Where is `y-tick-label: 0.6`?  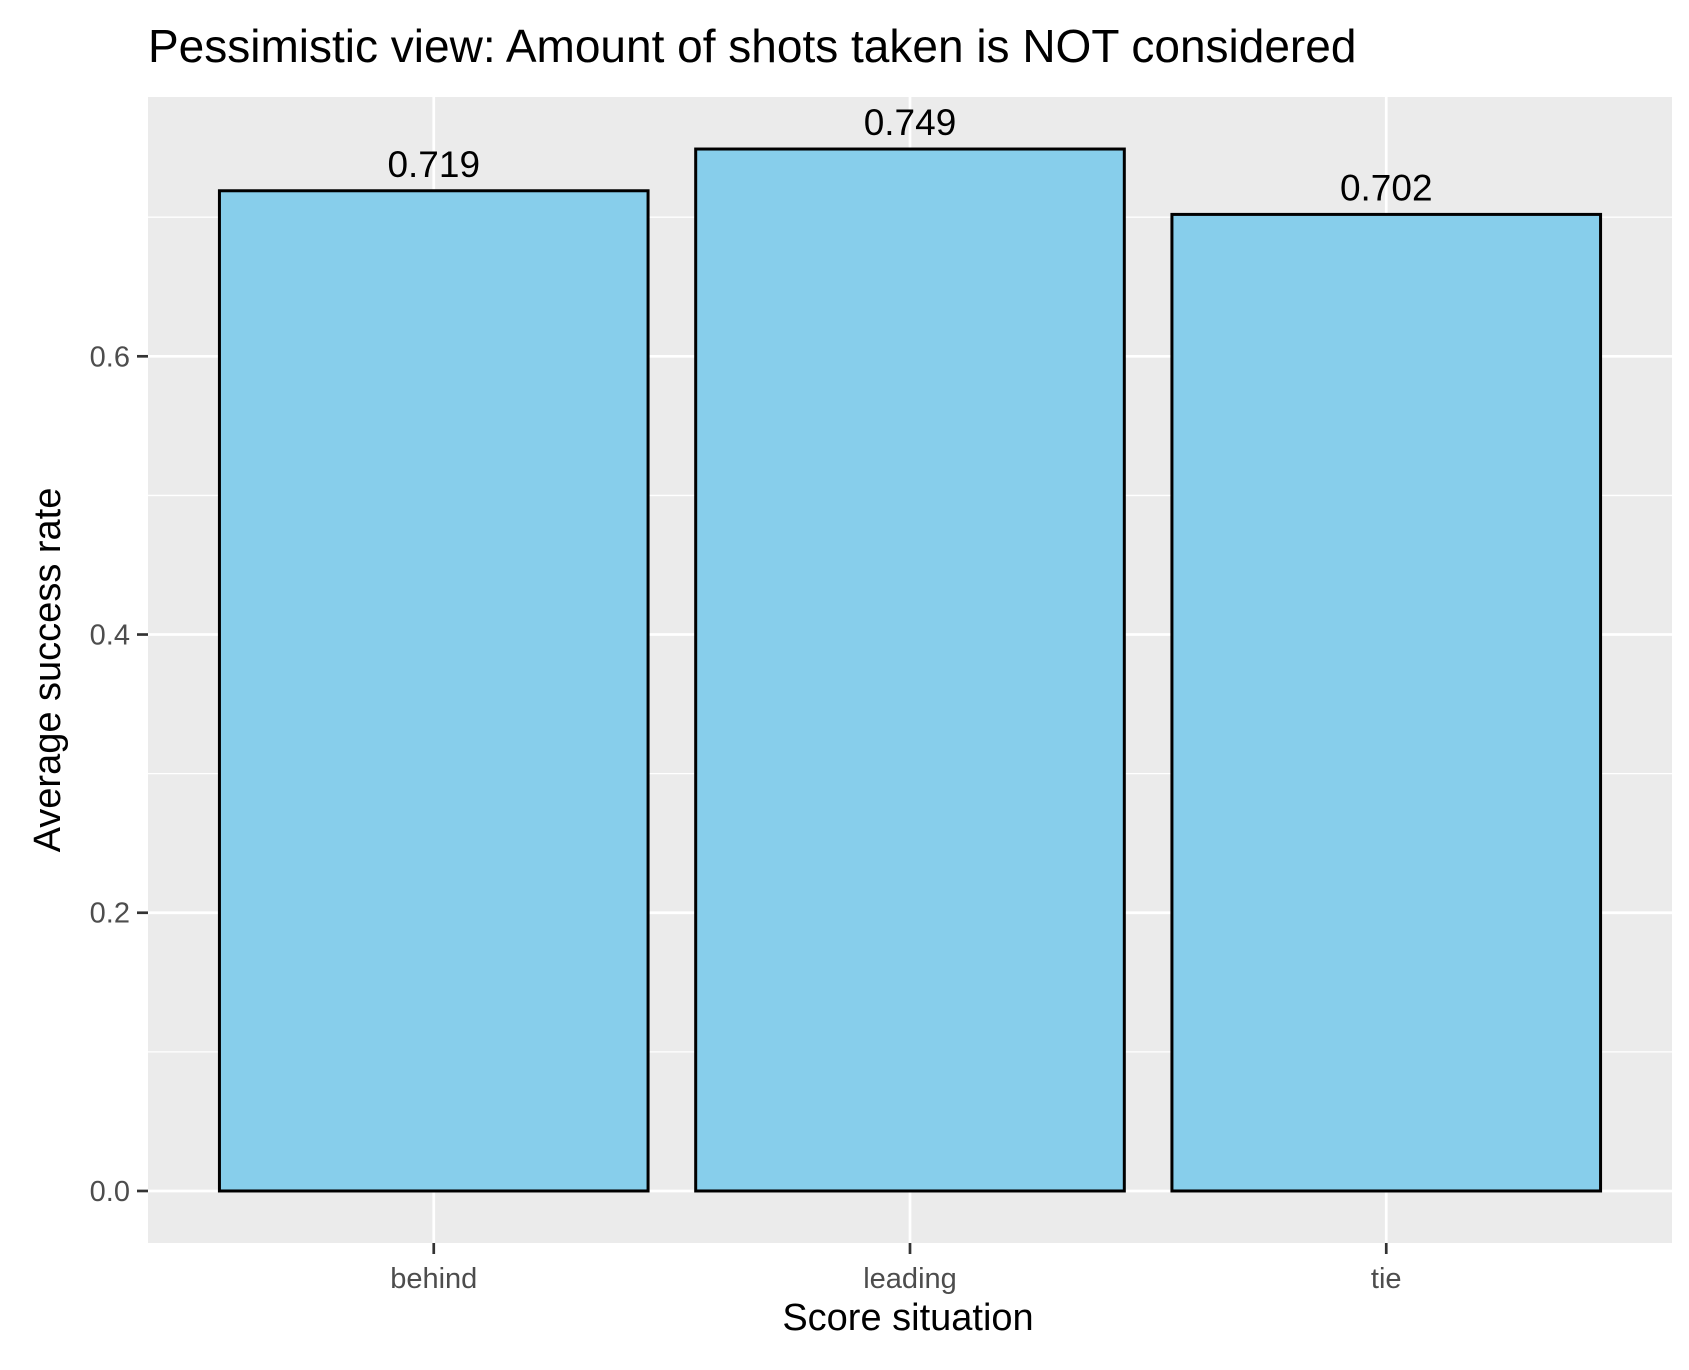
y-tick-label: 0.6 is located at coordinates (110, 357).